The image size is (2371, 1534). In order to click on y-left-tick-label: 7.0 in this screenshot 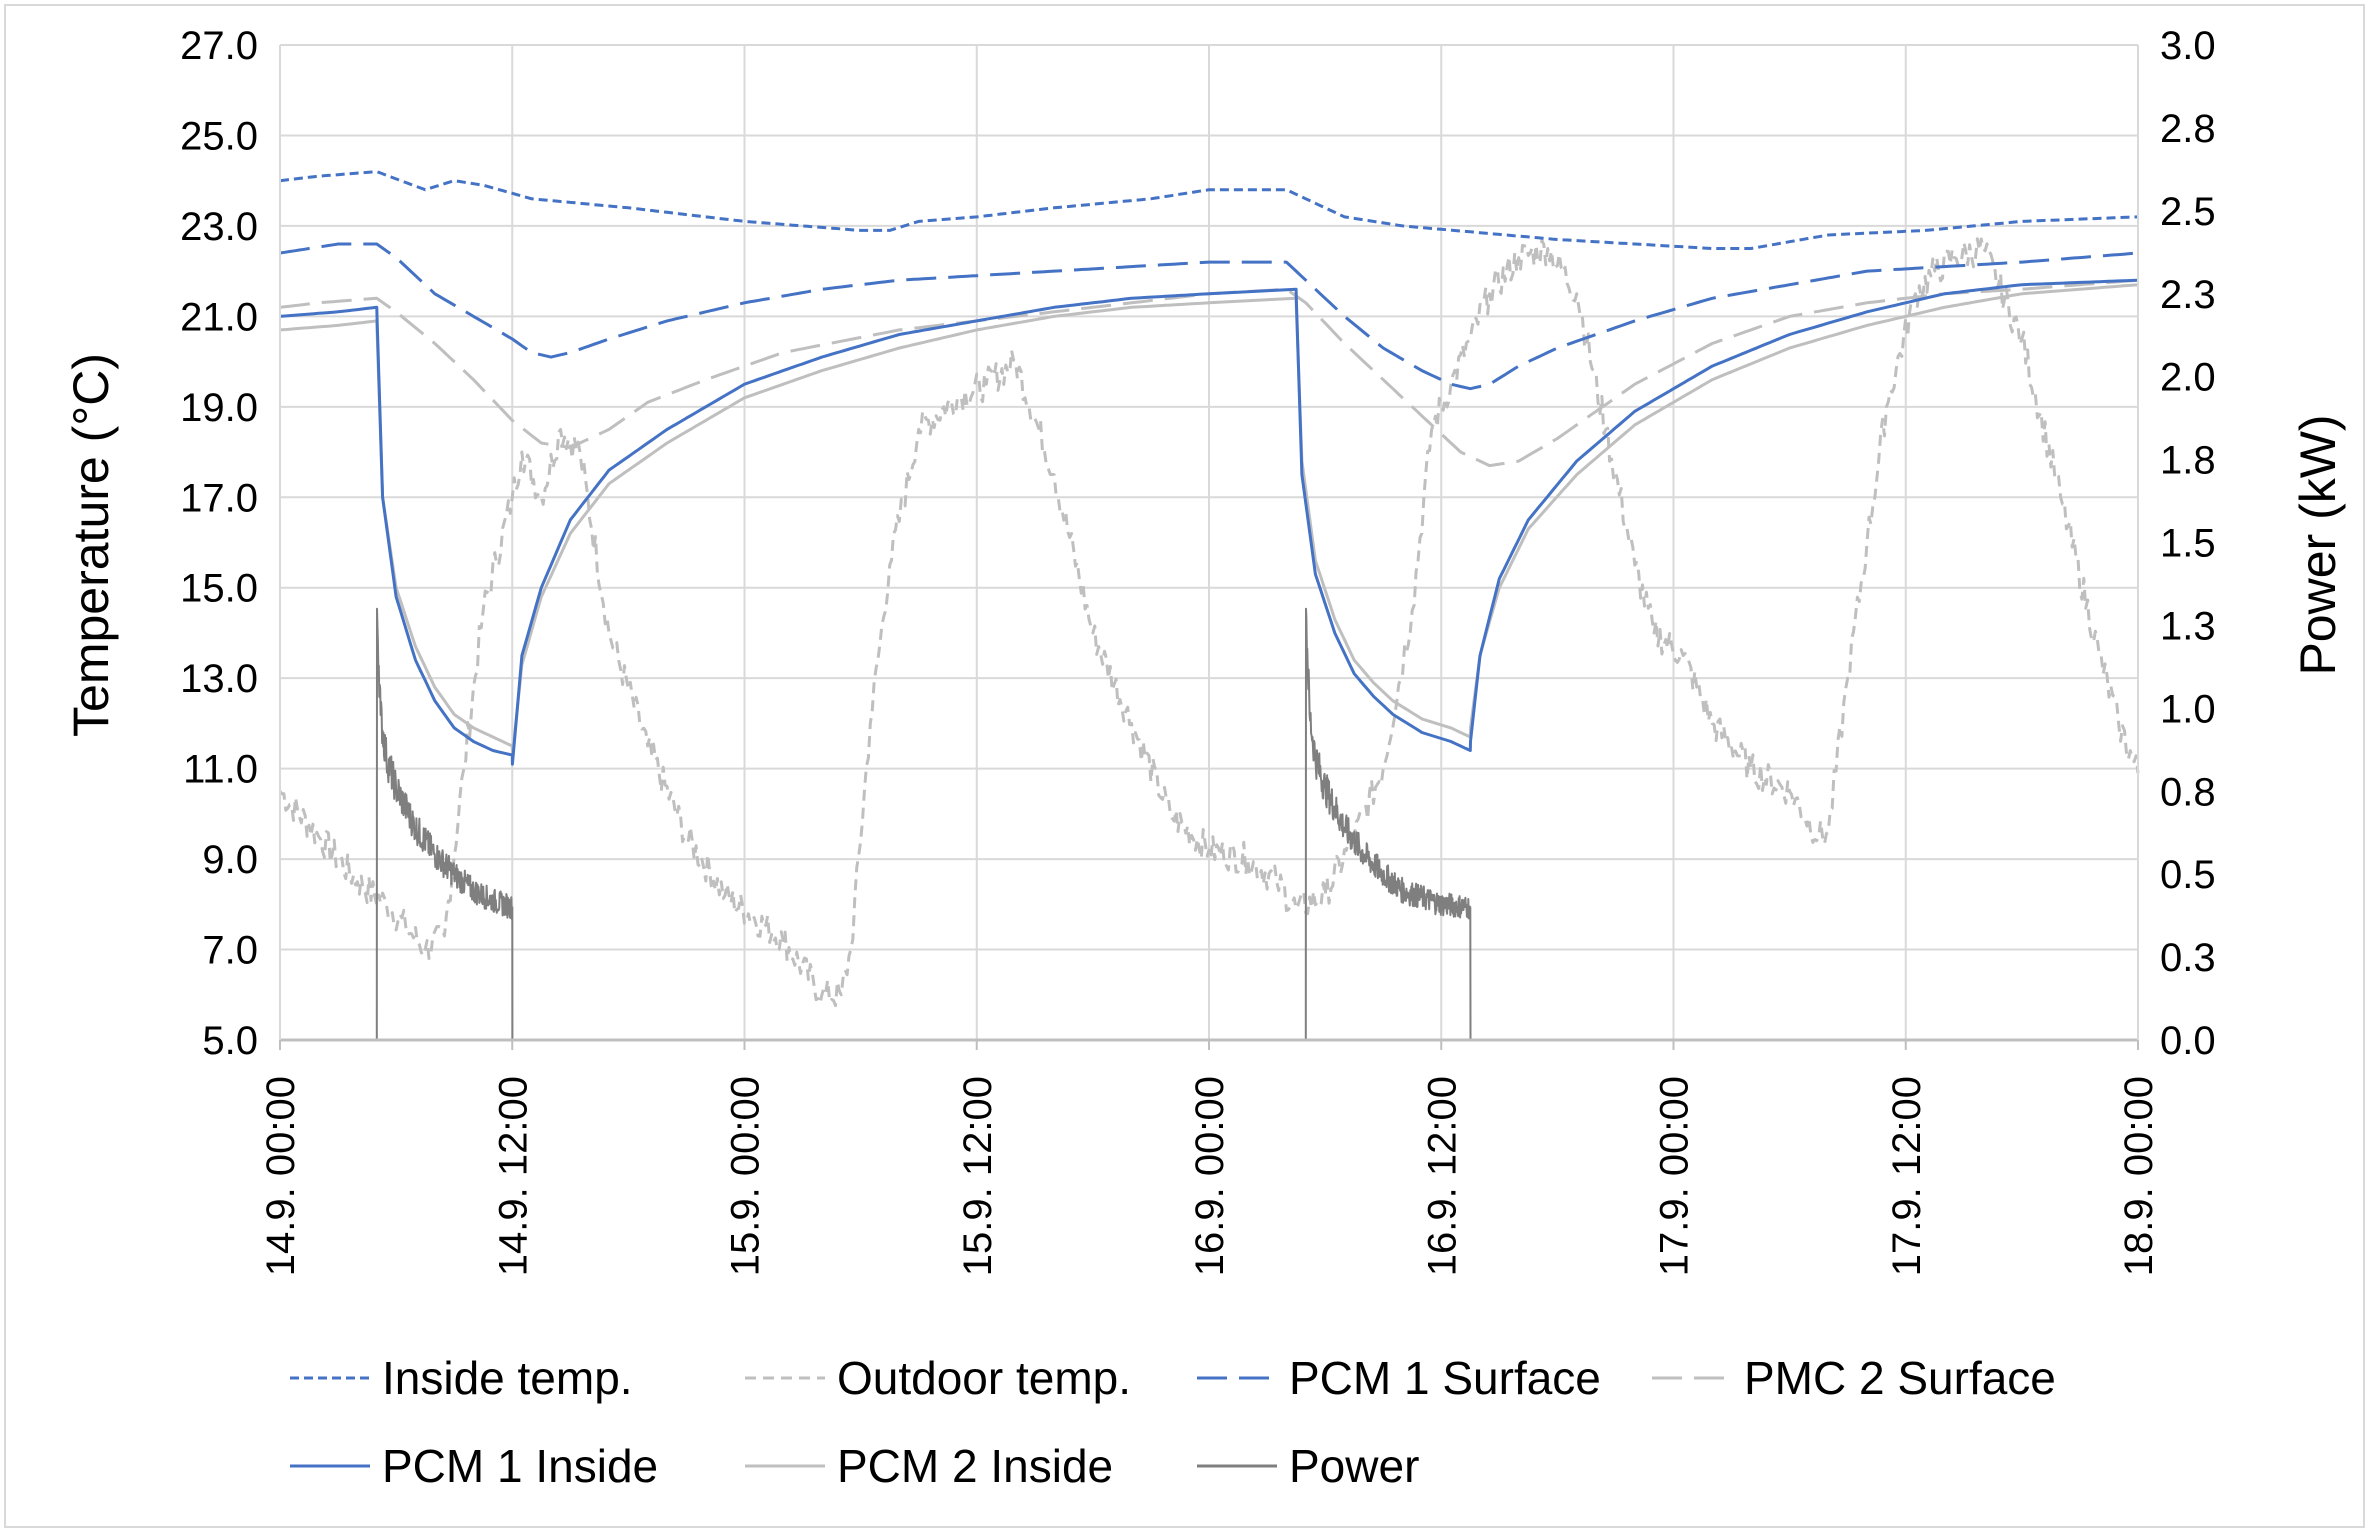, I will do `click(230, 951)`.